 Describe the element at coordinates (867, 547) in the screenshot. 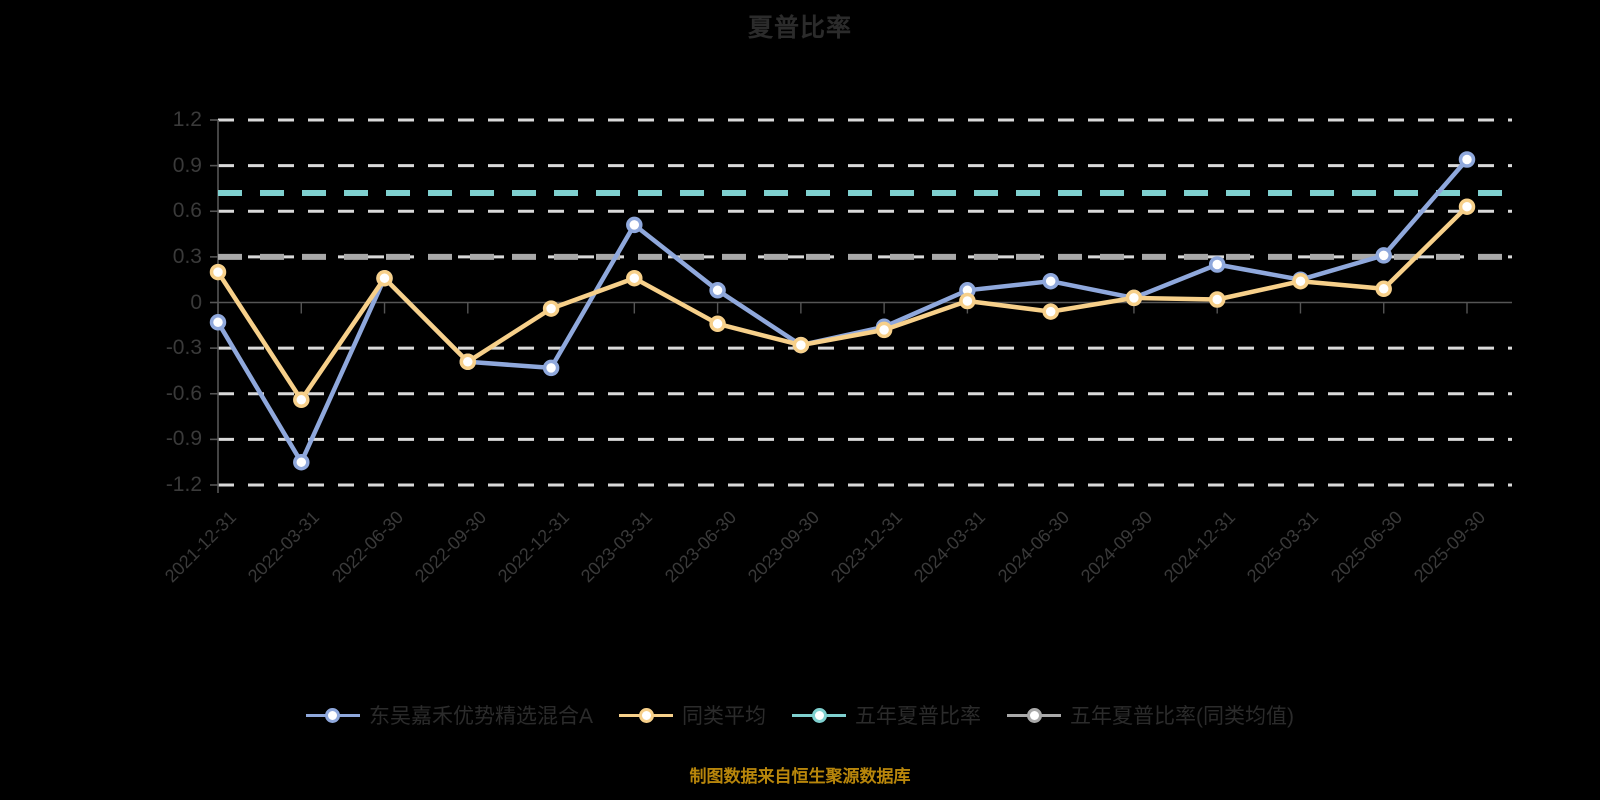

I see `x-axis-tick-label: 2023-12-31` at that location.